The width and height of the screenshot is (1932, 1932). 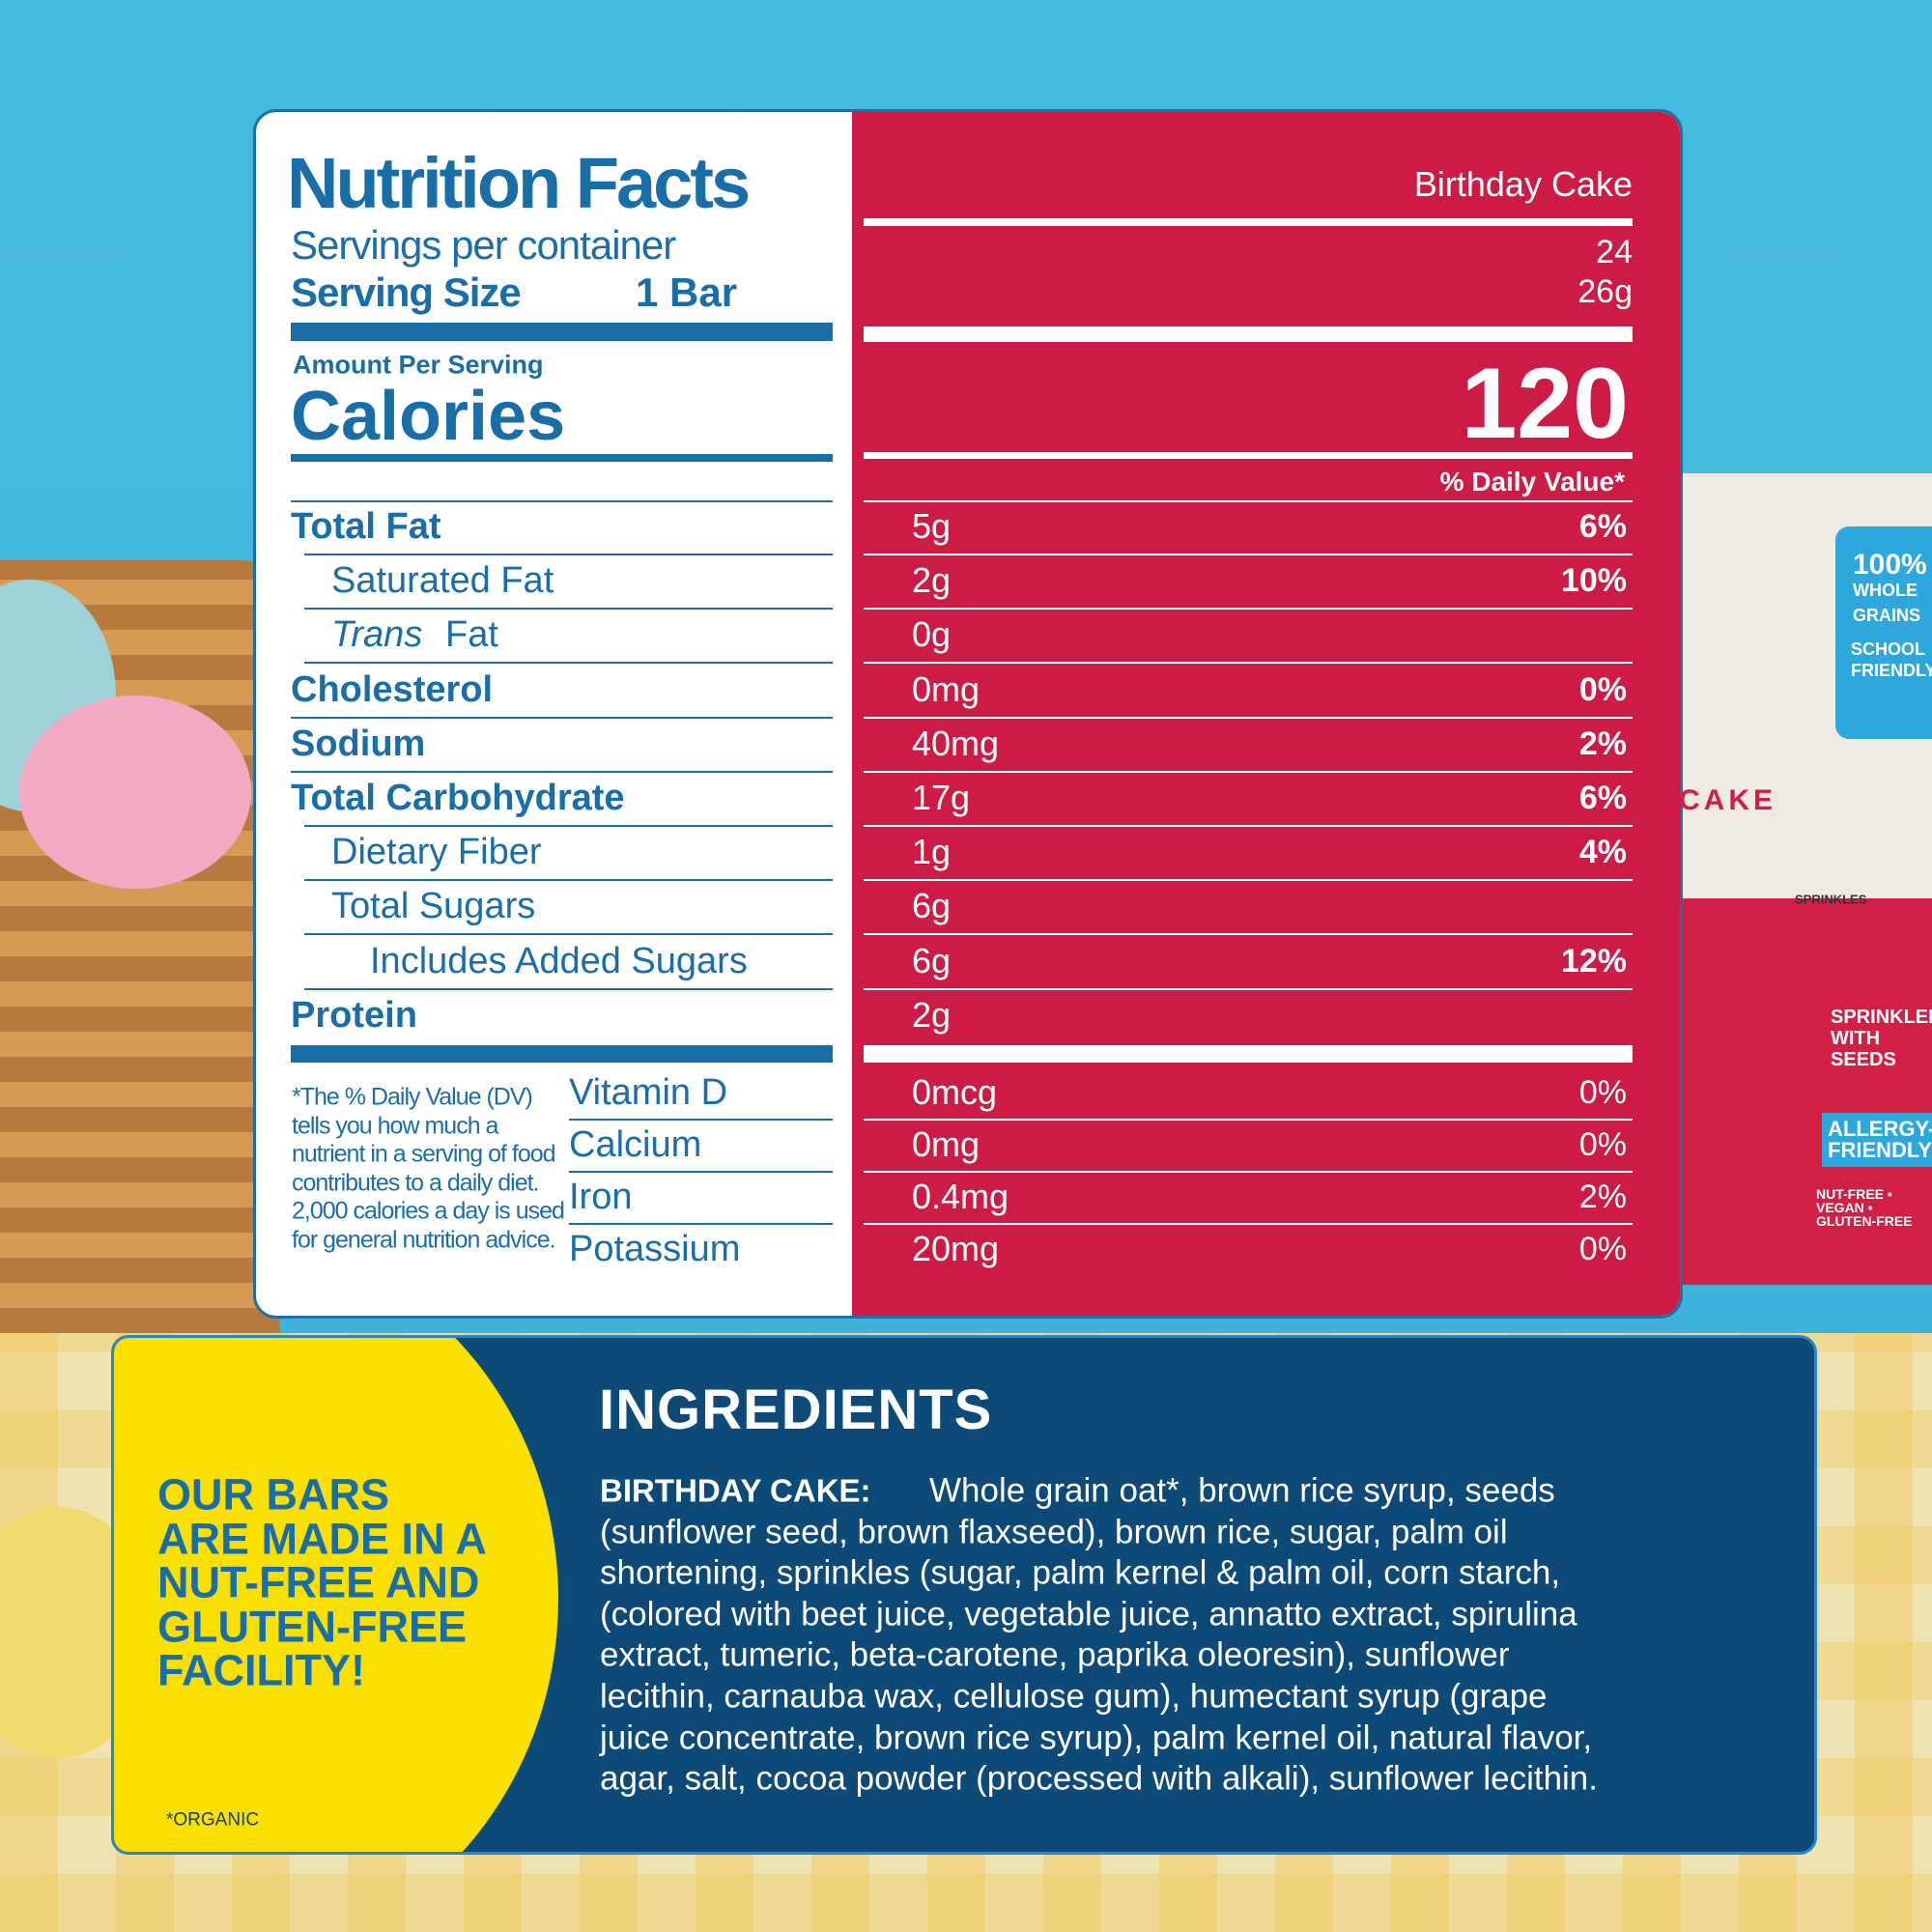 What do you see at coordinates (956, 1248) in the screenshot?
I see `vitamin-amount: 20mg` at bounding box center [956, 1248].